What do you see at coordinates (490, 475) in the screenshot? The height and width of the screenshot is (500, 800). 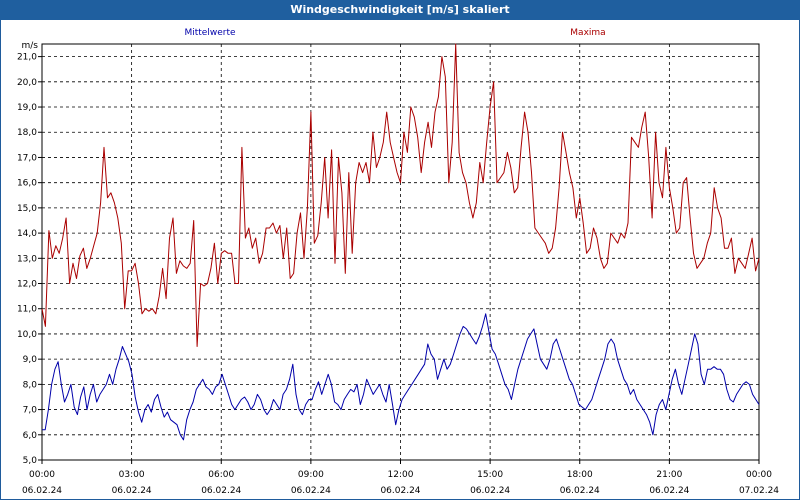 I see `x-tick-time: 15:00` at bounding box center [490, 475].